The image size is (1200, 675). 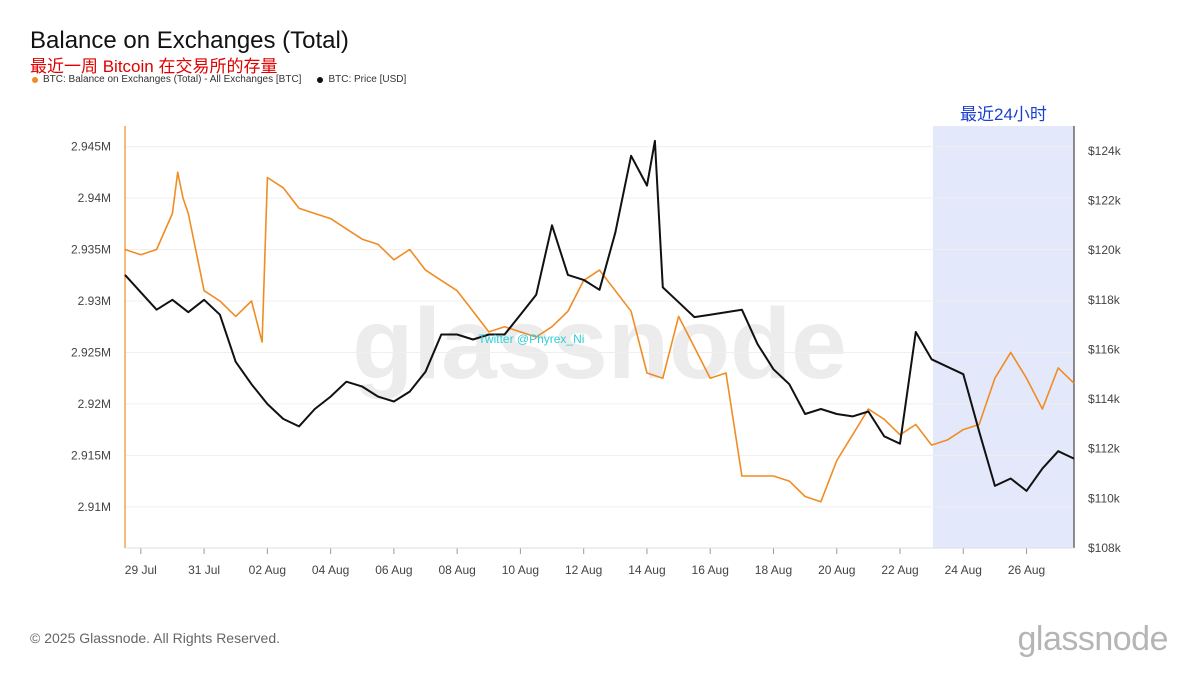 What do you see at coordinates (1092, 639) in the screenshot?
I see `brand-logo: glassnode` at bounding box center [1092, 639].